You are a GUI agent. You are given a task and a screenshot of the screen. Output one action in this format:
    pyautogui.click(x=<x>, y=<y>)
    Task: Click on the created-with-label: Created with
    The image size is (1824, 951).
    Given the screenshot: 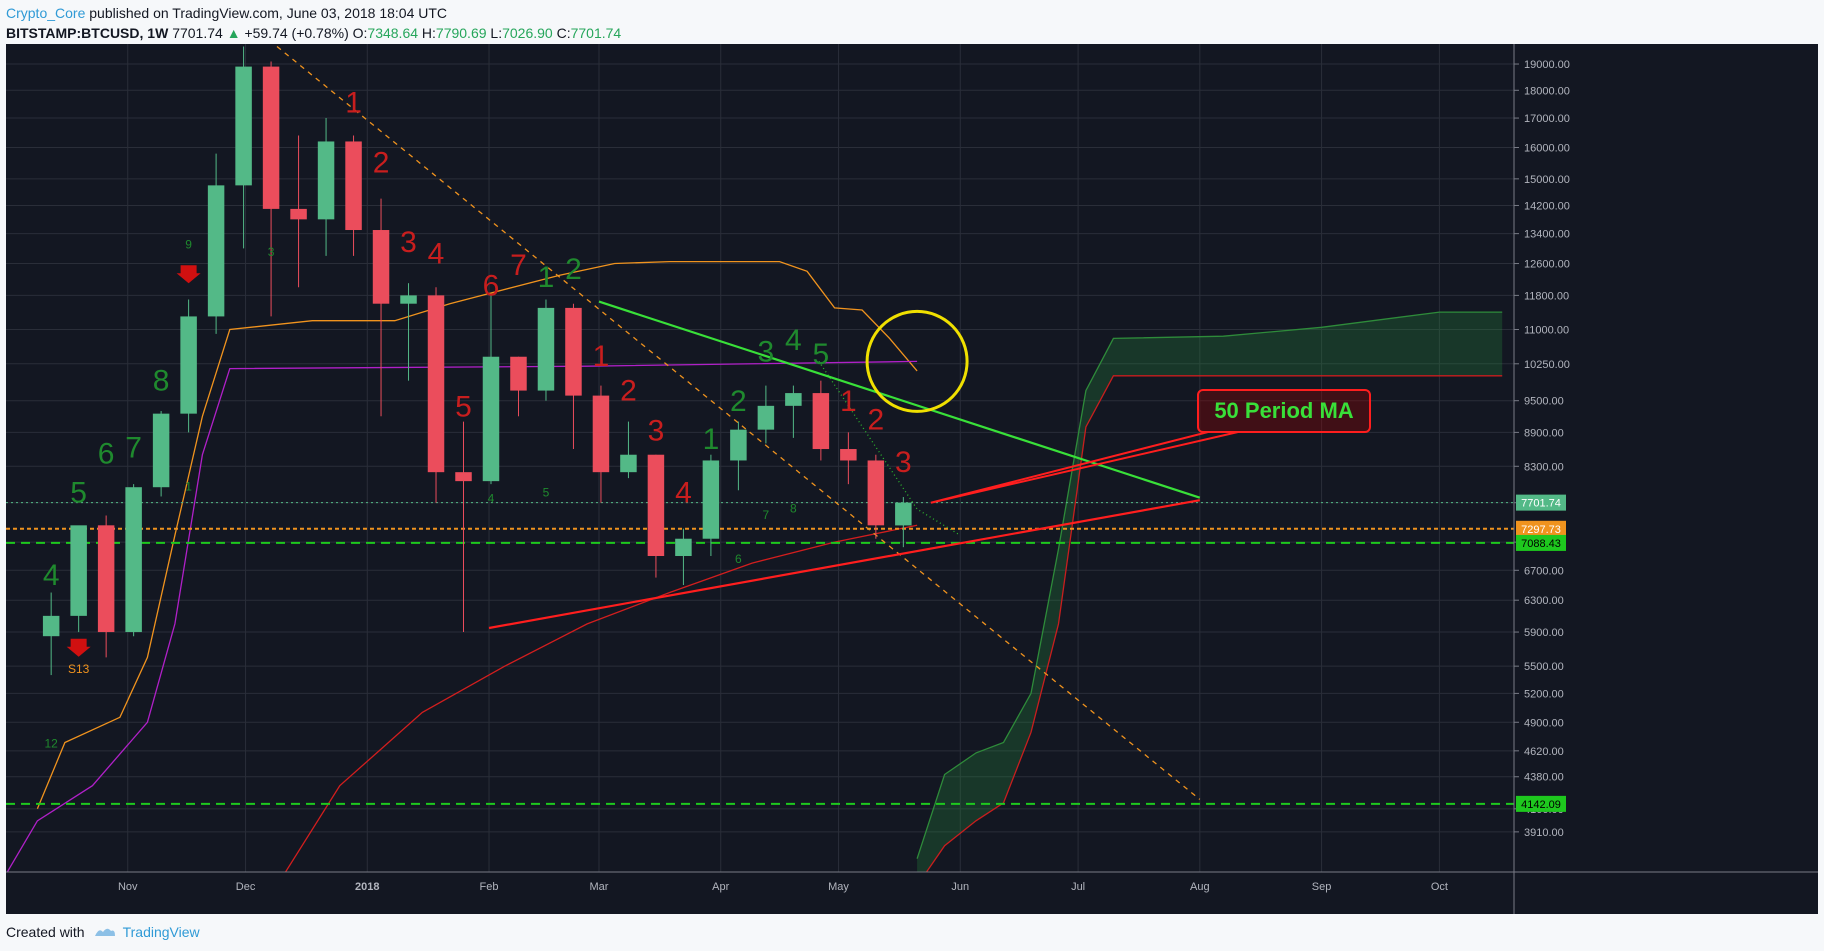 What is the action you would take?
    pyautogui.click(x=45, y=932)
    